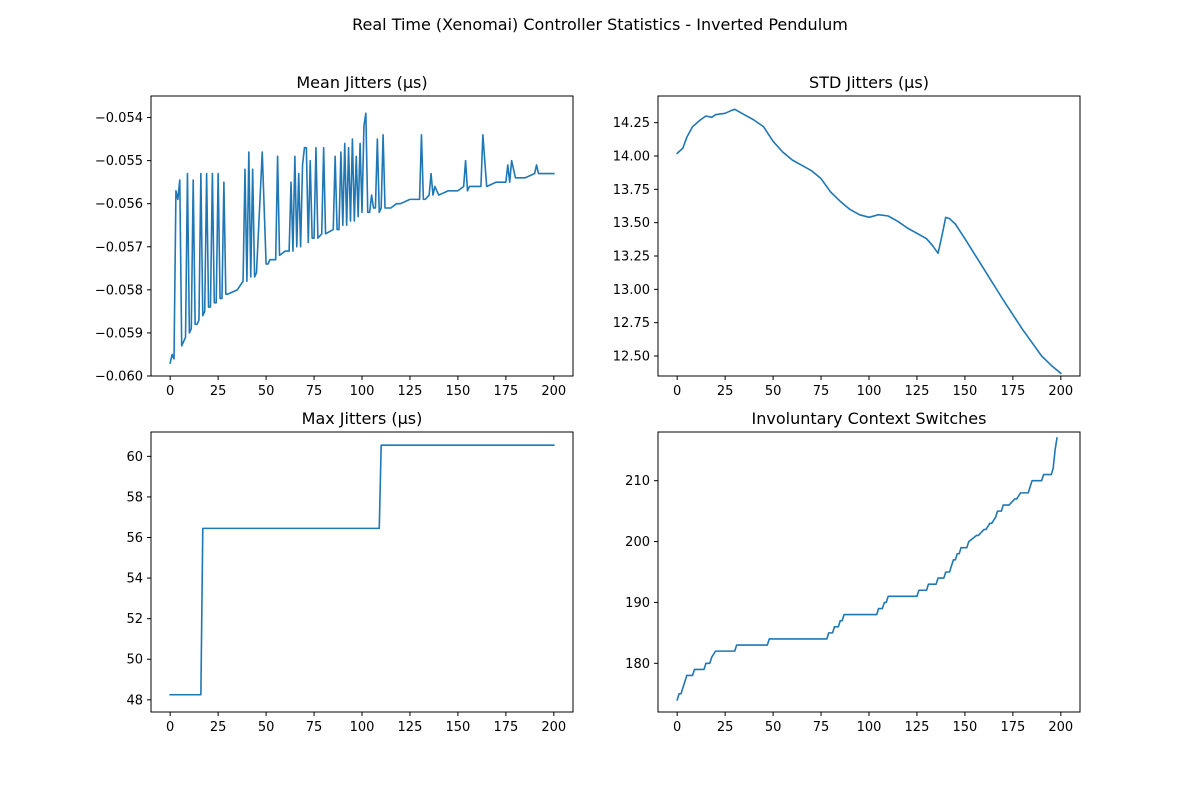 This screenshot has height=800, width=1200. I want to click on mean-jitters-series-line, so click(362, 238).